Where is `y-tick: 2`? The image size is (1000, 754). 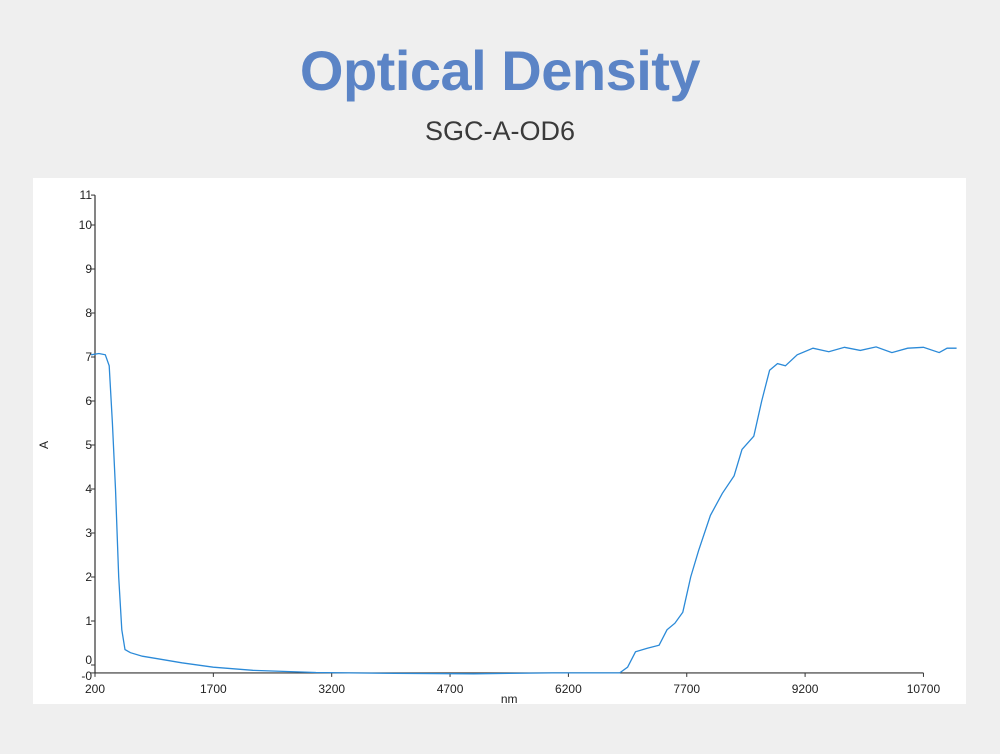
y-tick: 2 is located at coordinates (90, 577).